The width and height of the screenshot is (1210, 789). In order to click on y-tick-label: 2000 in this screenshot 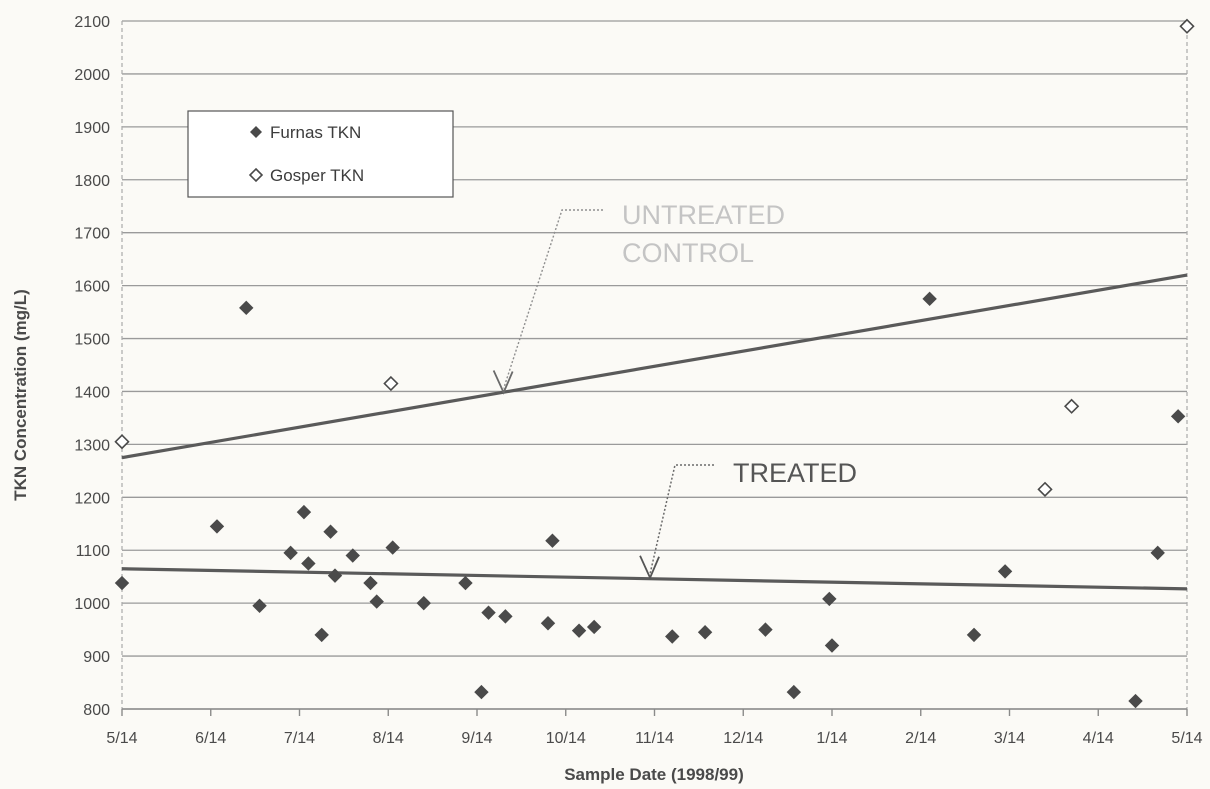, I will do `click(92, 75)`.